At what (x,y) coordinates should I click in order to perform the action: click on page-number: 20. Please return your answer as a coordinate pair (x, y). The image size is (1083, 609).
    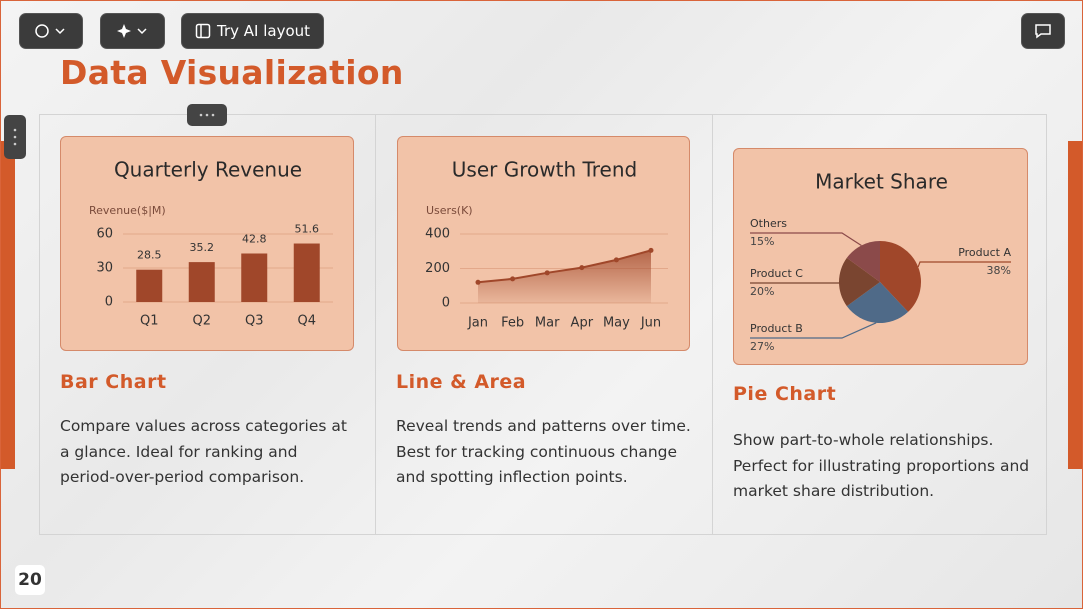
    Looking at the image, I should click on (30, 580).